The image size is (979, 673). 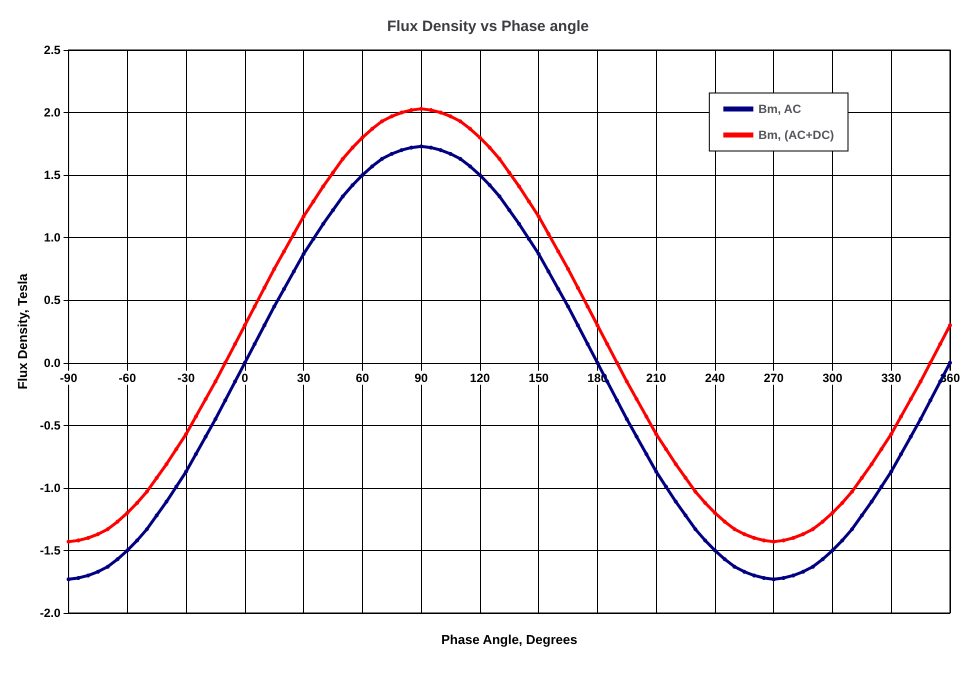 What do you see at coordinates (774, 377) in the screenshot?
I see `x-tick-label: 270` at bounding box center [774, 377].